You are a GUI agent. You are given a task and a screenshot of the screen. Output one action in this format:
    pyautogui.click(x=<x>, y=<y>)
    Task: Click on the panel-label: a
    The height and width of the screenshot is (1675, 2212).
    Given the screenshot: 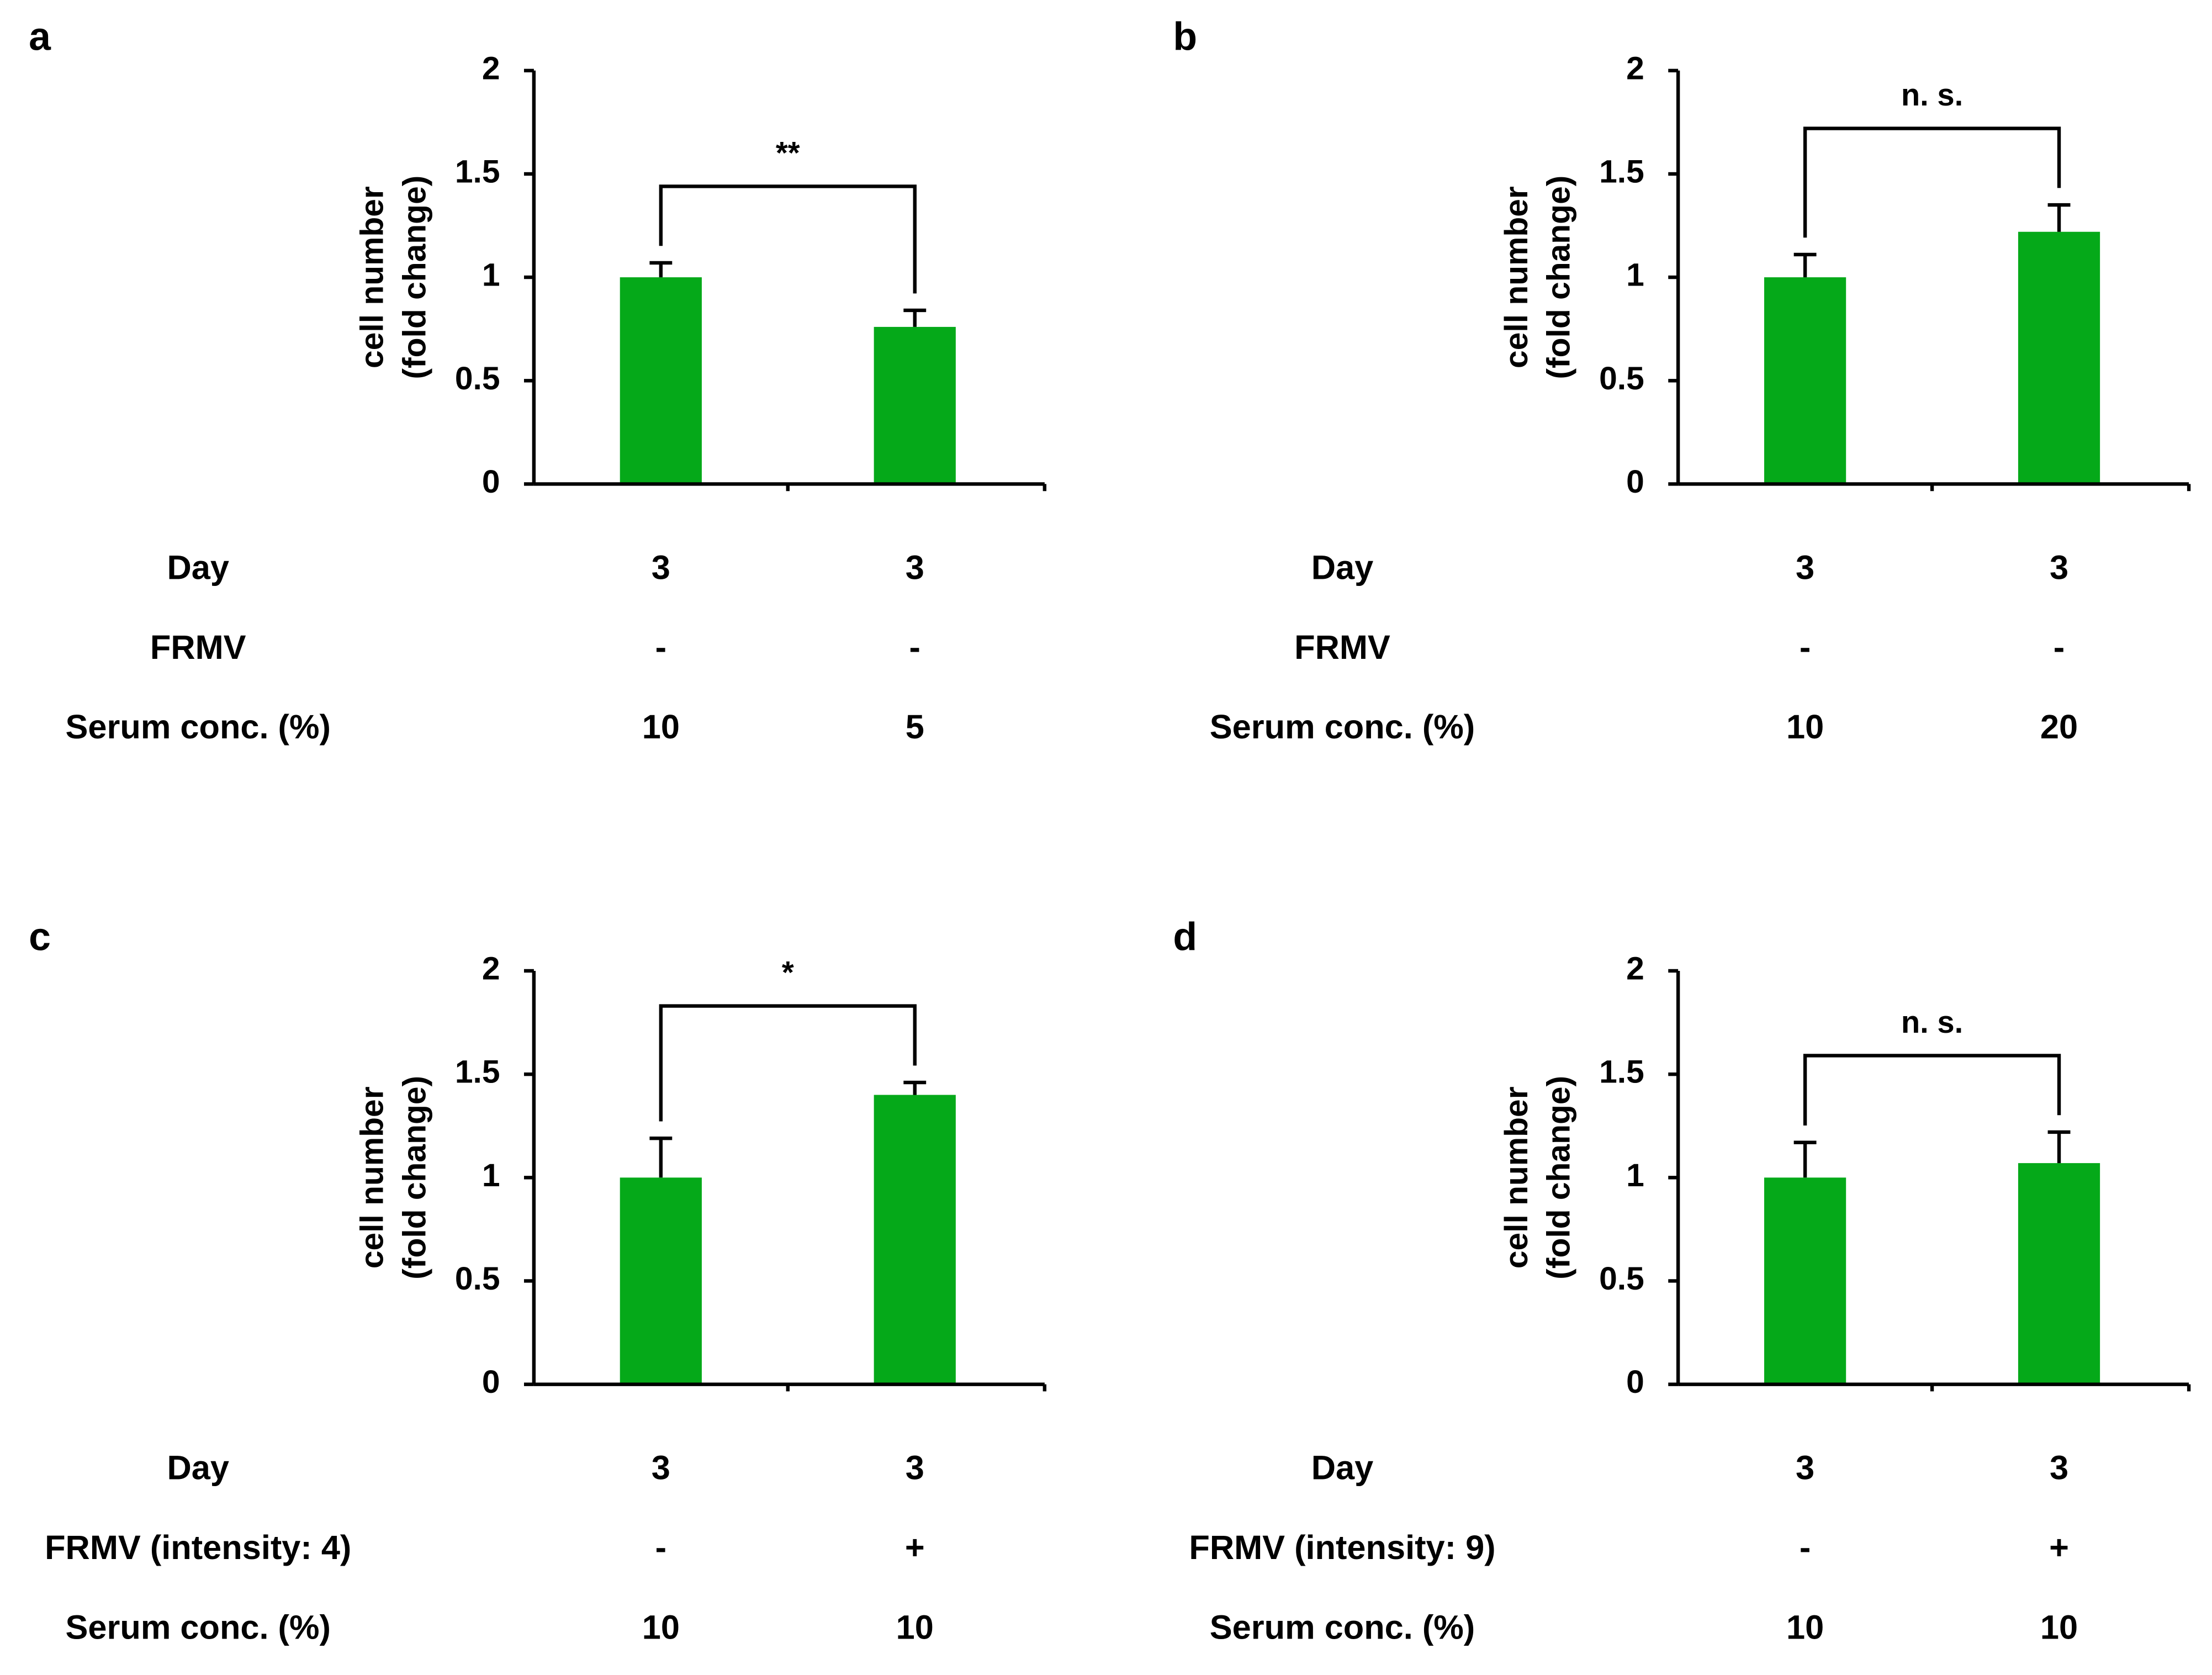 What is the action you would take?
    pyautogui.click(x=40, y=36)
    